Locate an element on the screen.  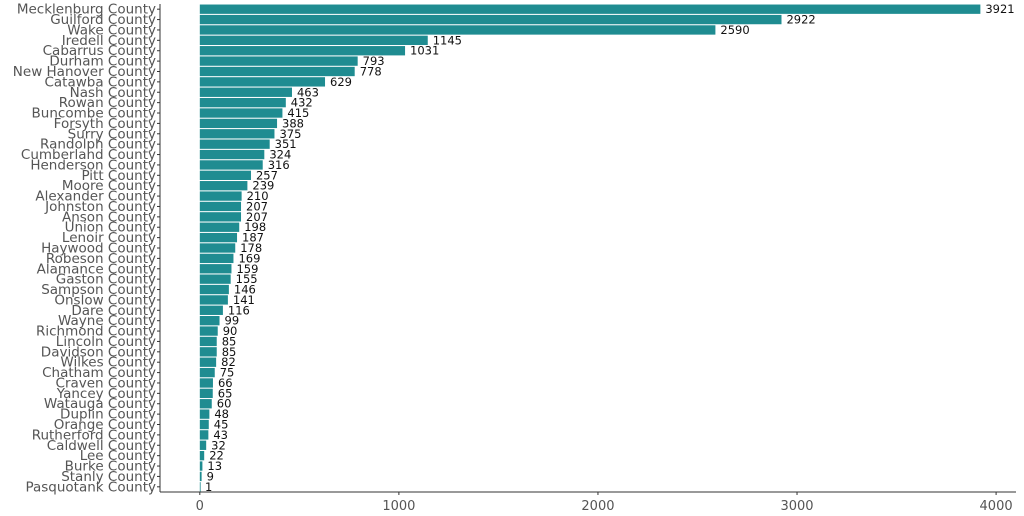
category-label: Wake County is located at coordinates (111, 30).